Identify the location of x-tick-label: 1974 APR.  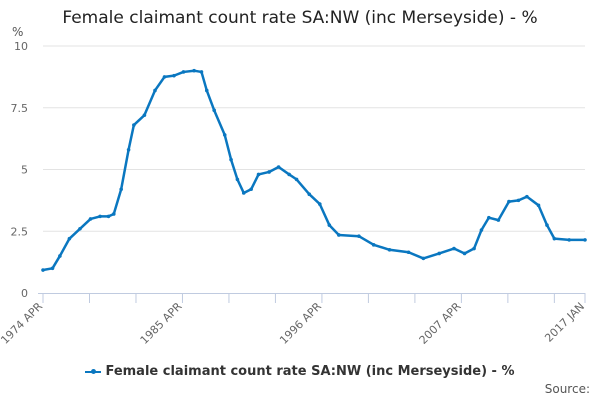
(22, 323).